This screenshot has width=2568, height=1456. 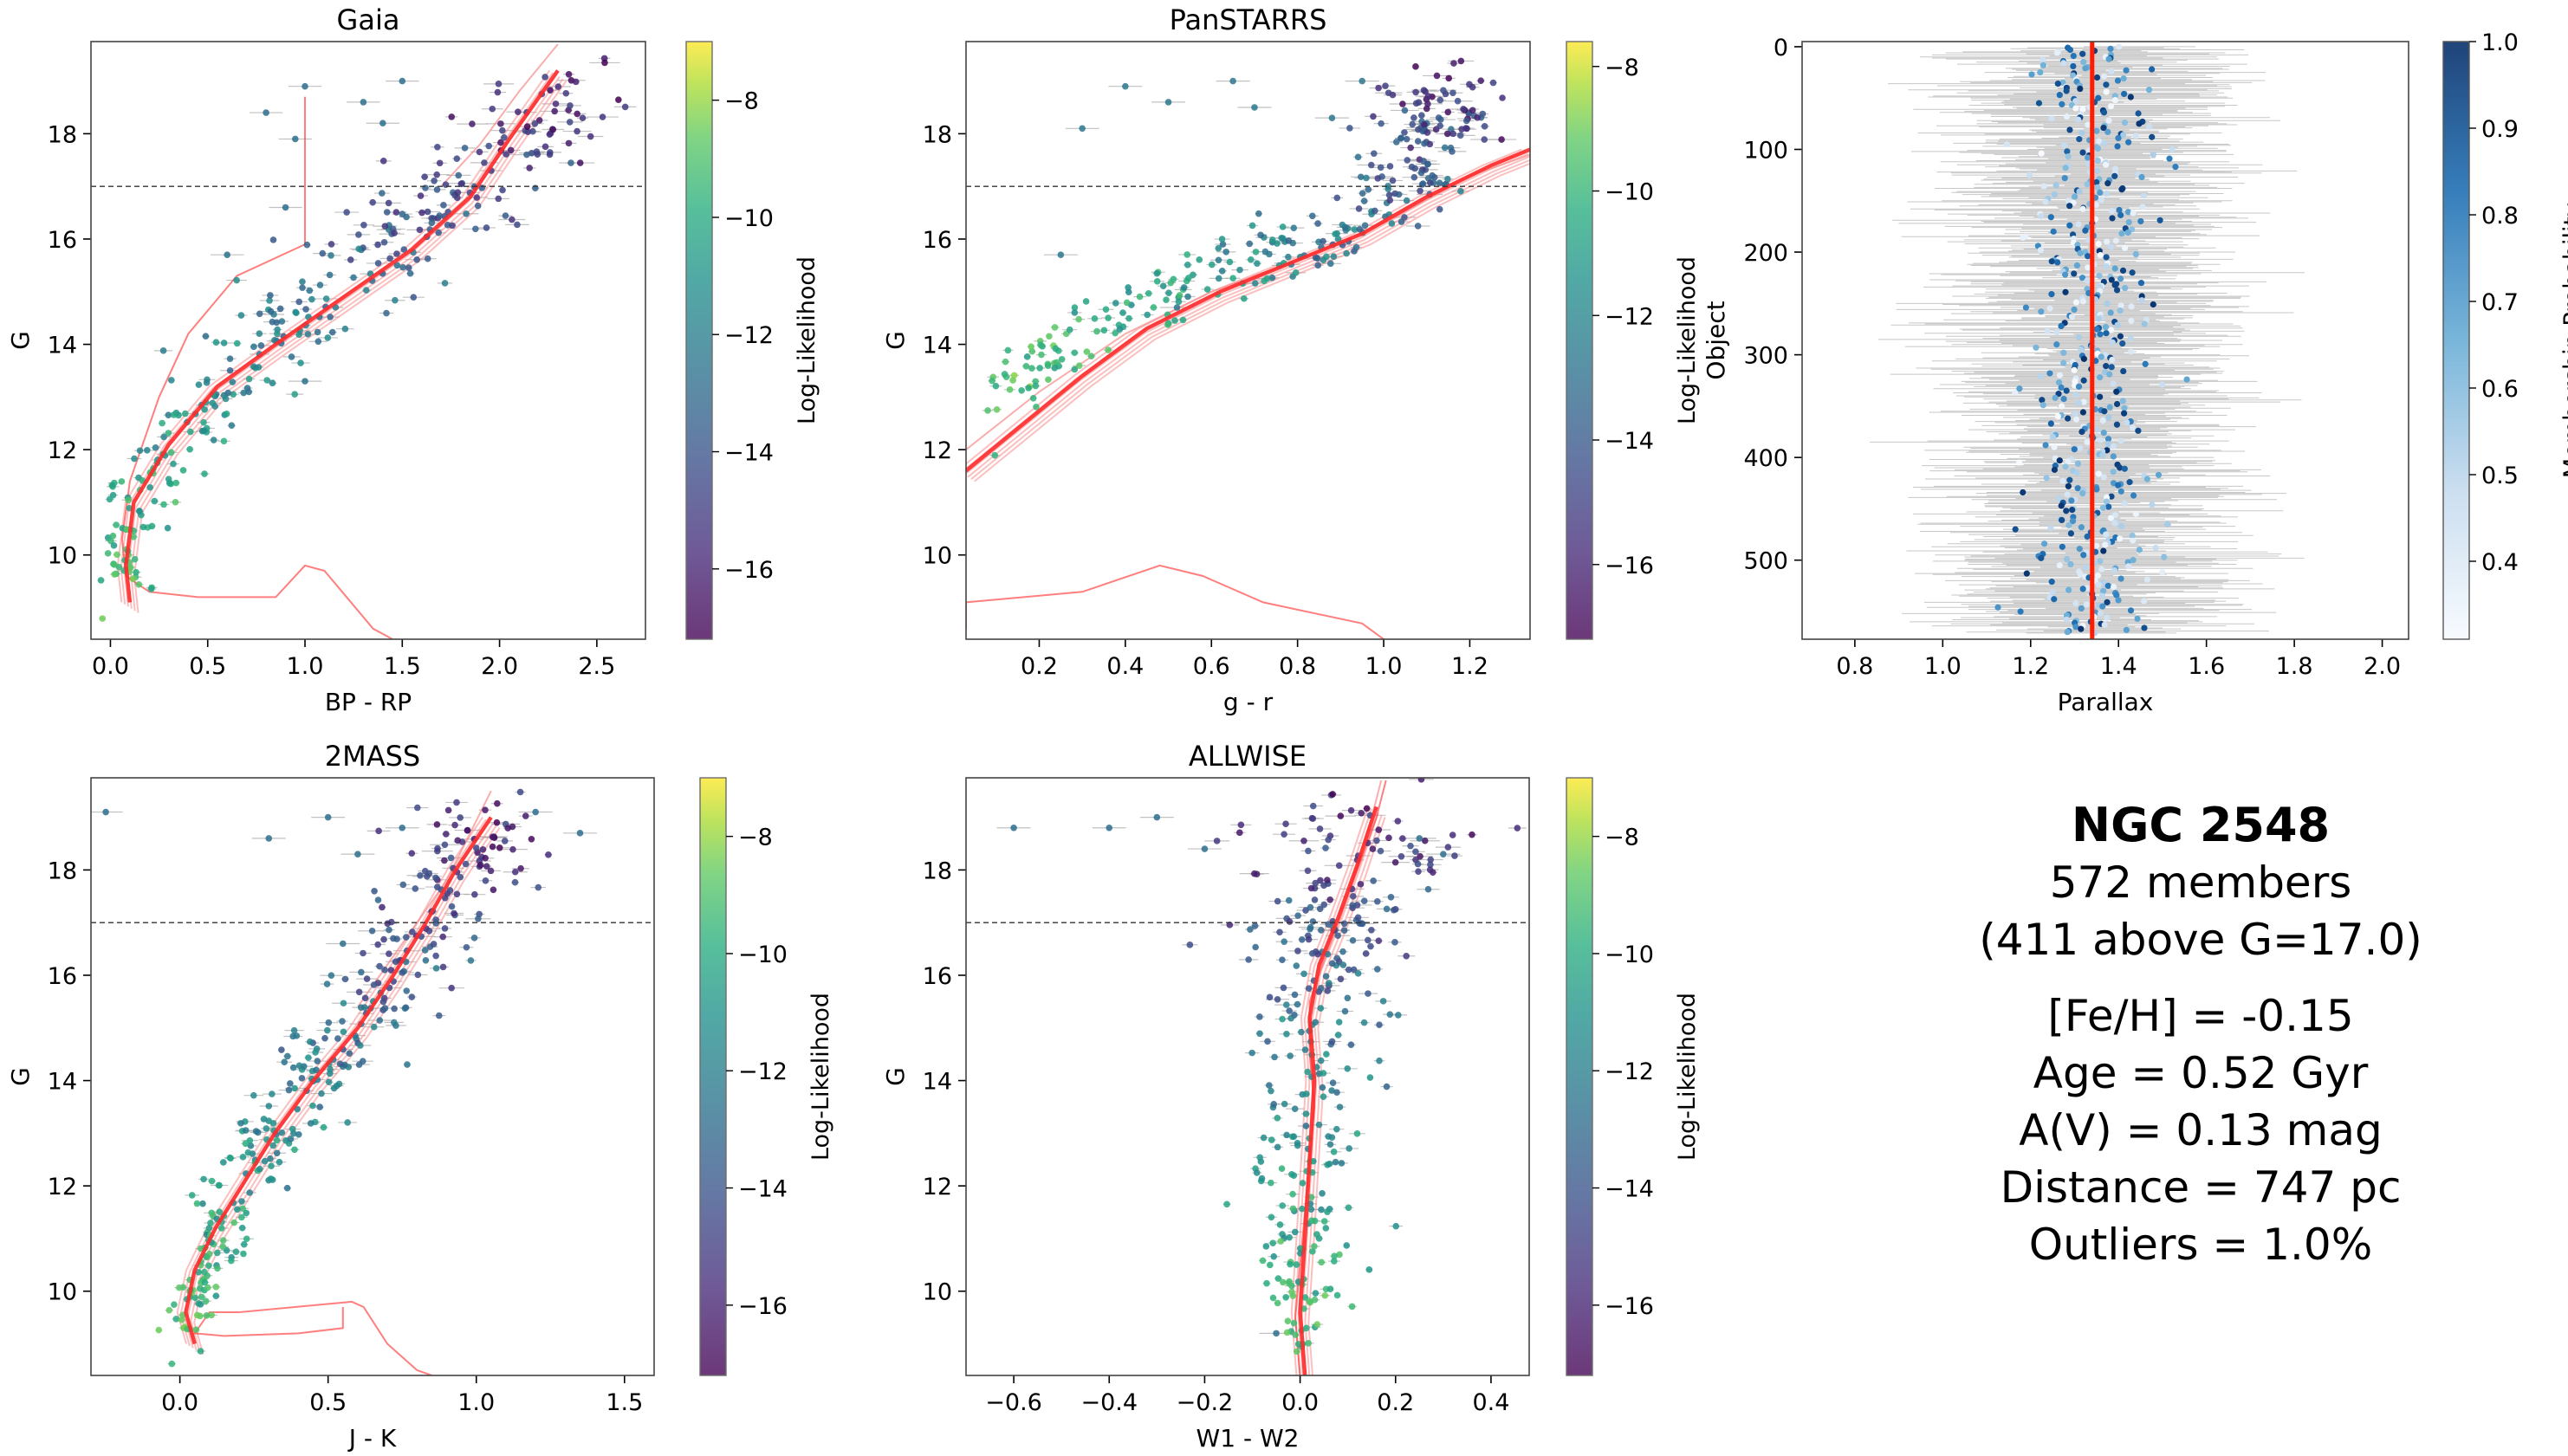 What do you see at coordinates (1395, 1402) in the screenshot?
I see `x-tick-label: 0.2` at bounding box center [1395, 1402].